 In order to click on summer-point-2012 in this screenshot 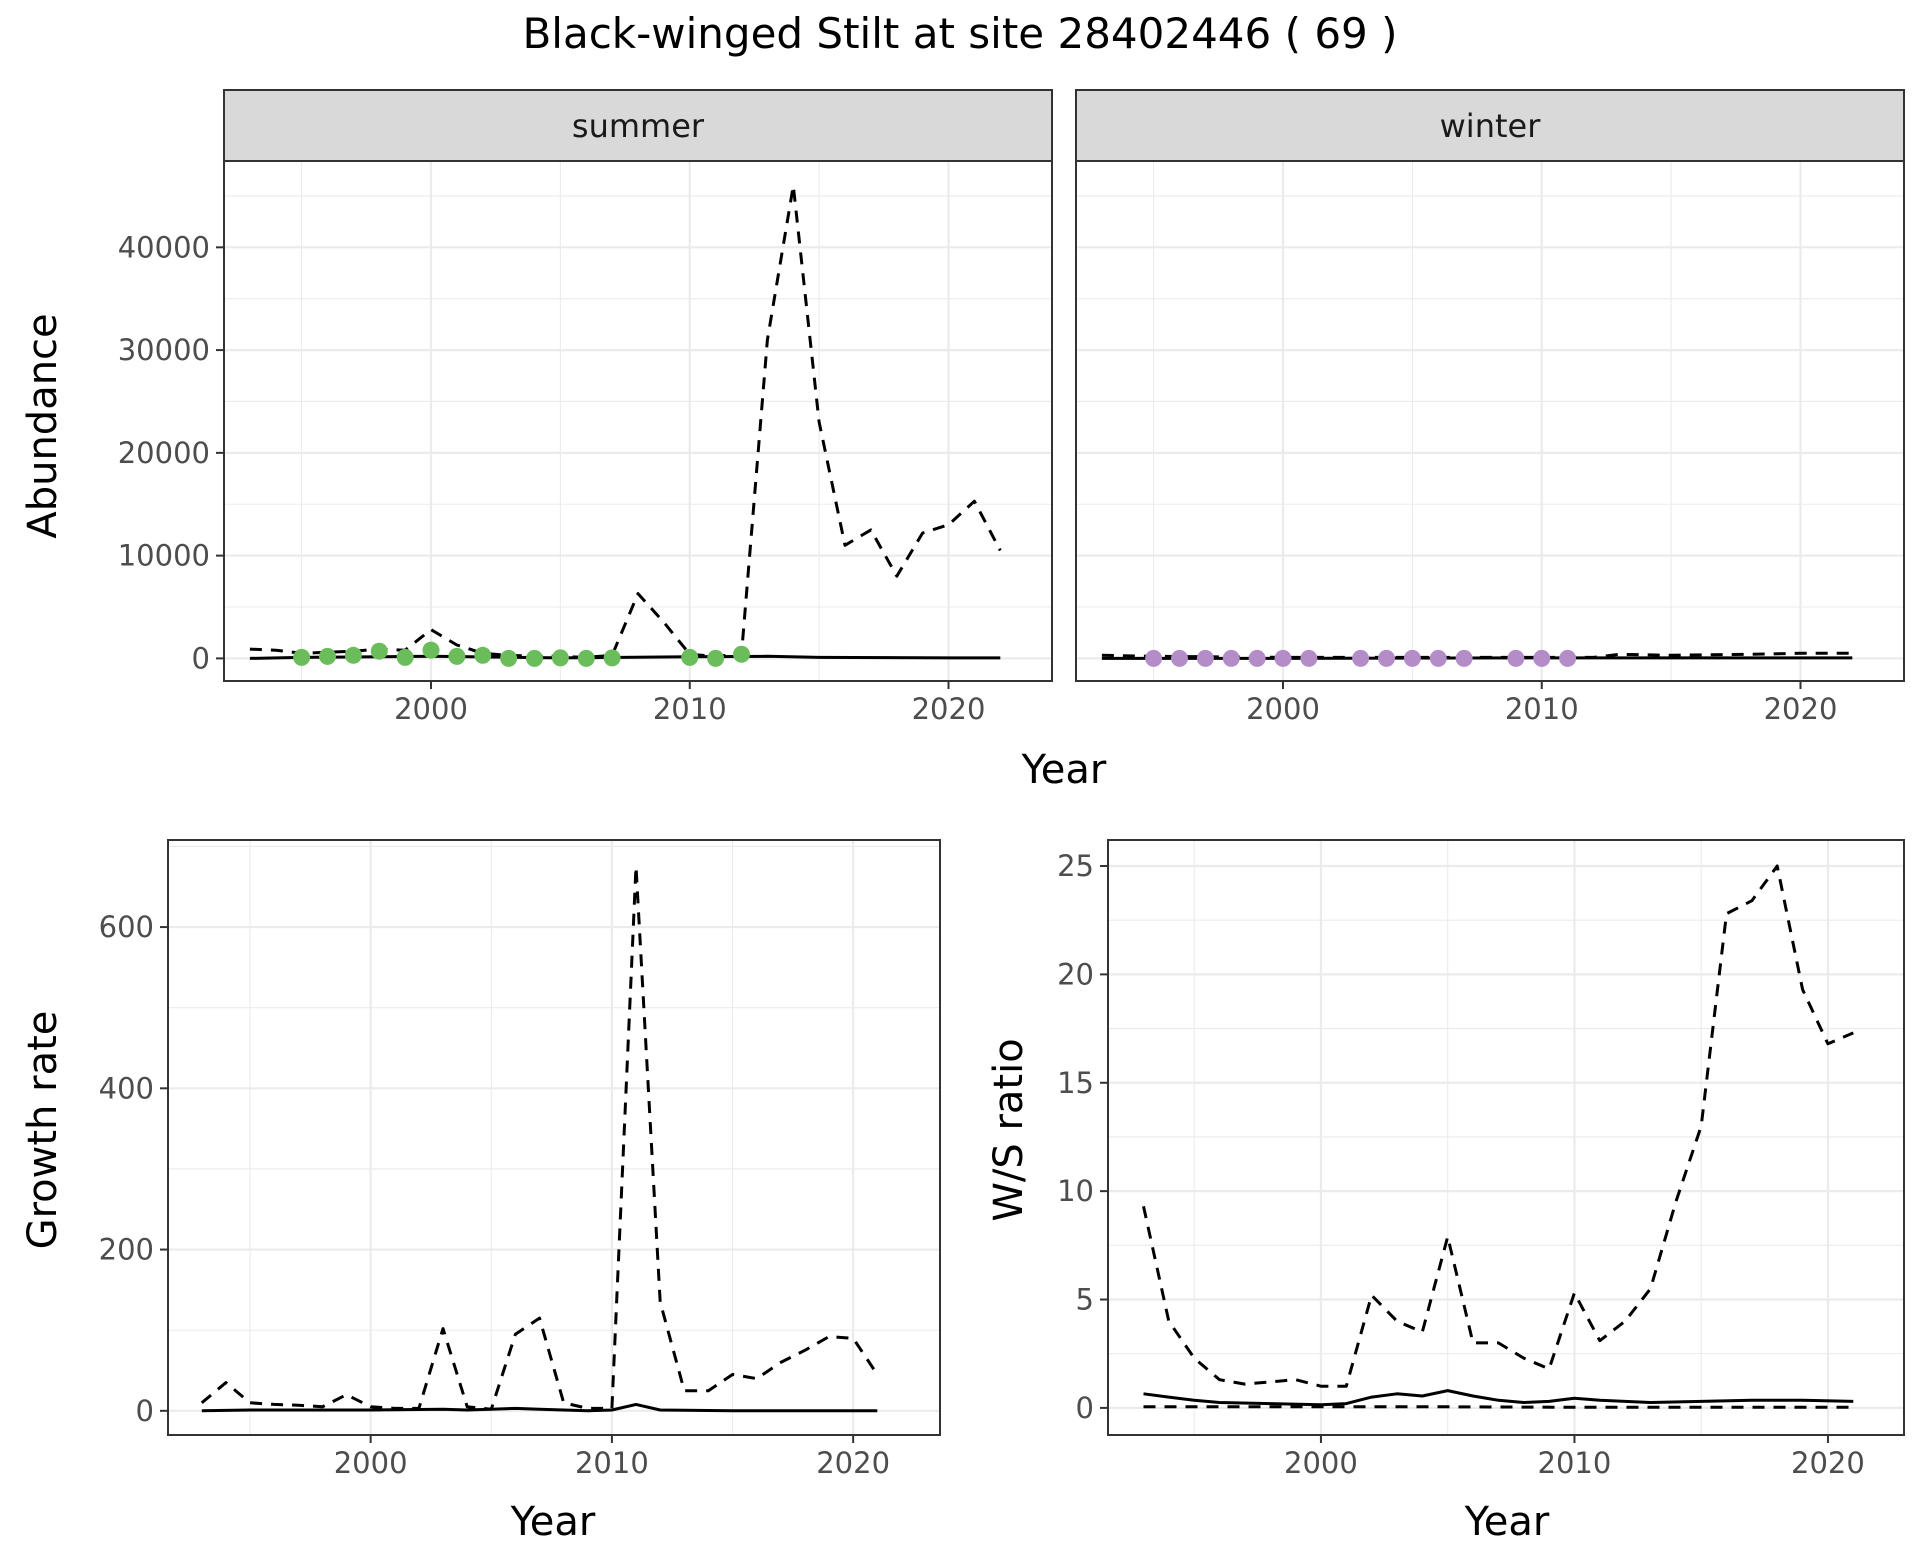, I will do `click(741, 654)`.